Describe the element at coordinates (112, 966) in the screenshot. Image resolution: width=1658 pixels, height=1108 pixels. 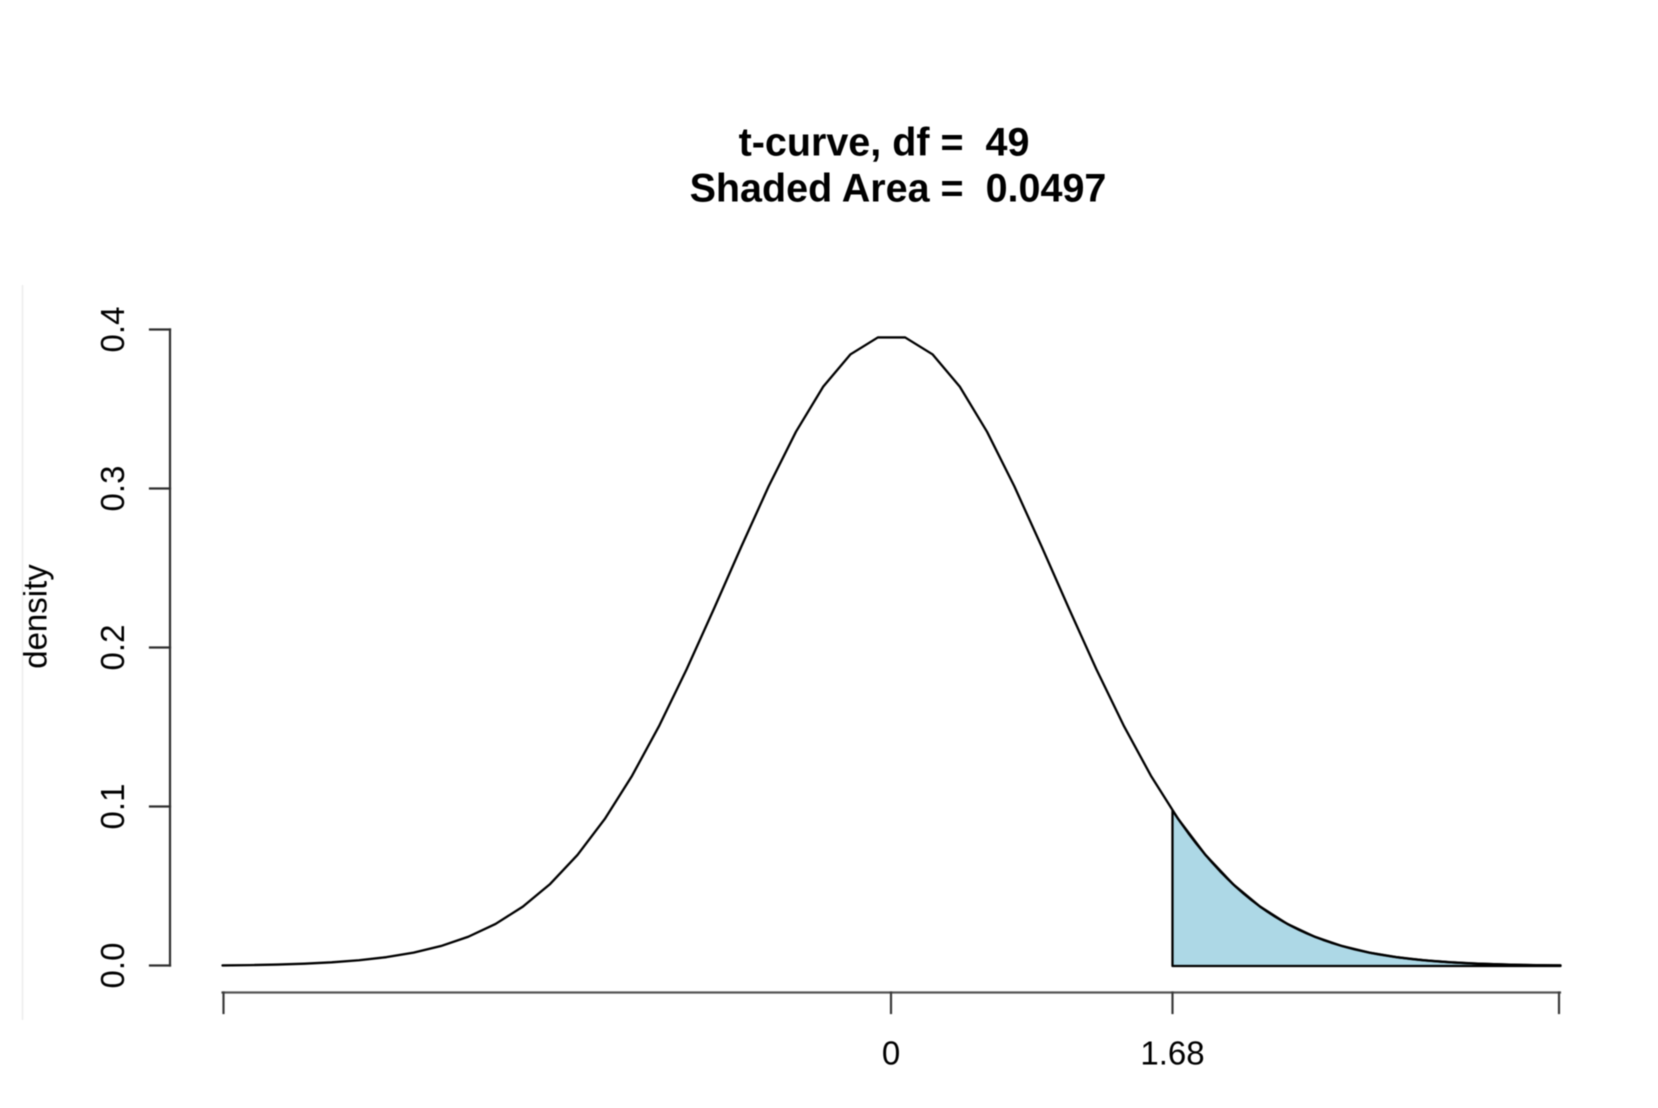
I see `svg-text: 0.0` at that location.